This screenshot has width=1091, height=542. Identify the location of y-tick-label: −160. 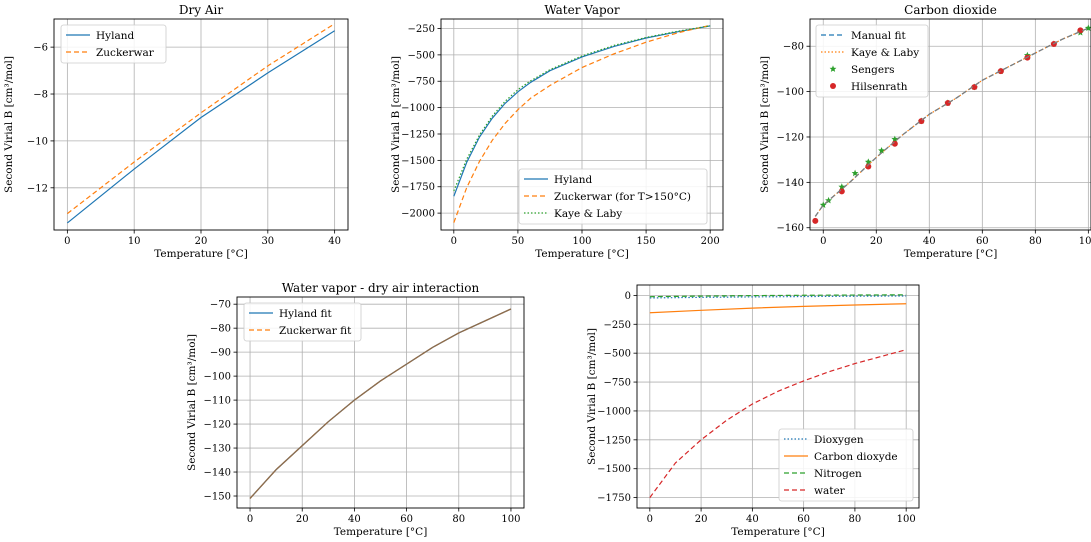
(790, 228).